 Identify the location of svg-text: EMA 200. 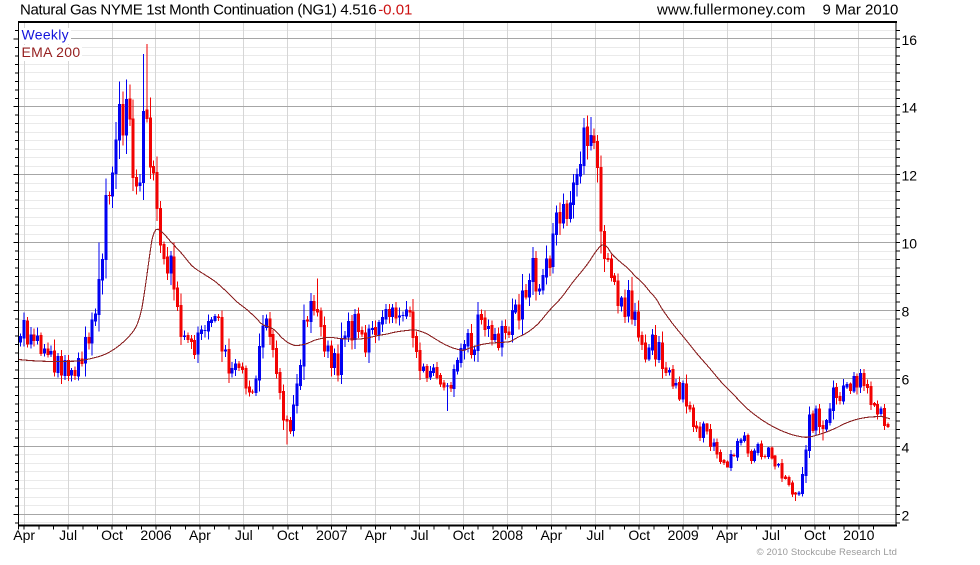
(51, 52).